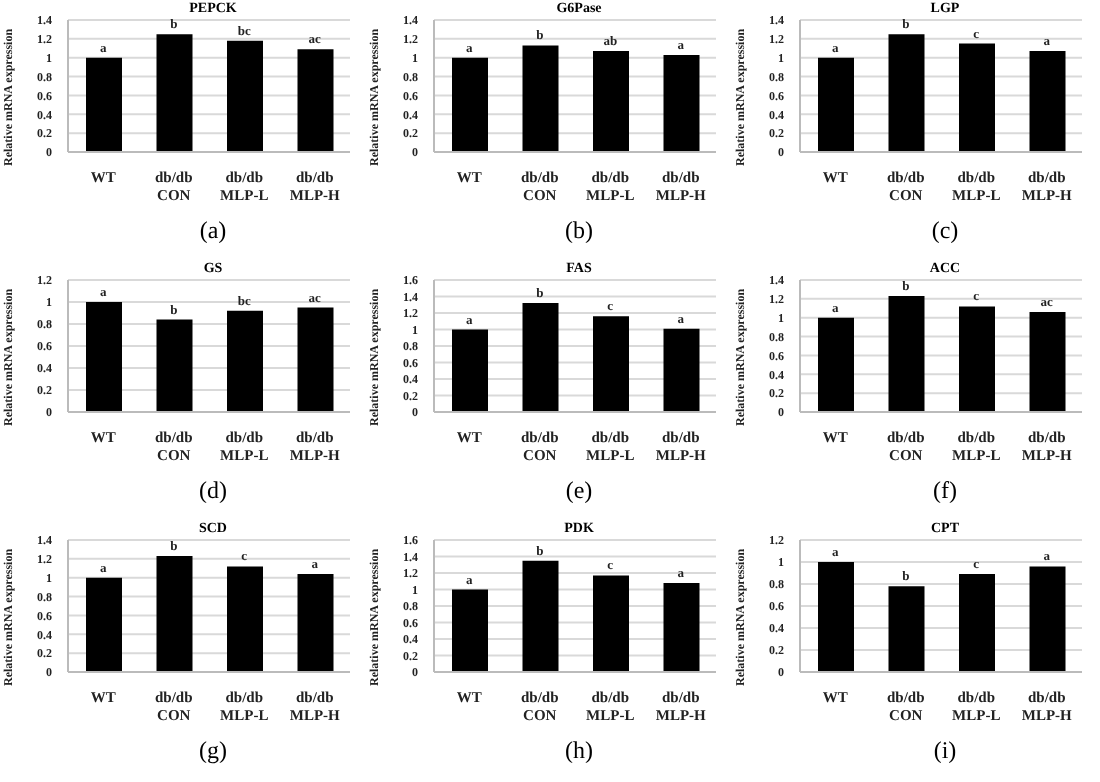 The height and width of the screenshot is (782, 1100). I want to click on text: (b), so click(579, 230).